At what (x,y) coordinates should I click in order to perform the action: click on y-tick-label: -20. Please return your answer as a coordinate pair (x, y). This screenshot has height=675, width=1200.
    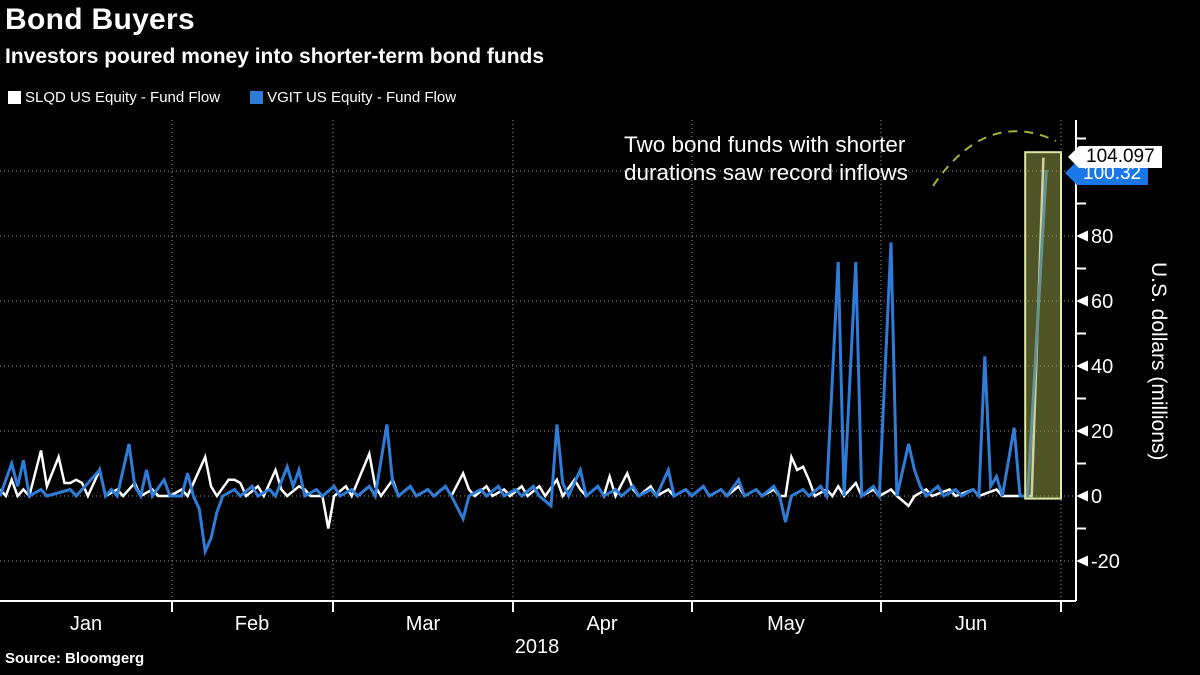
    Looking at the image, I should click on (1105, 562).